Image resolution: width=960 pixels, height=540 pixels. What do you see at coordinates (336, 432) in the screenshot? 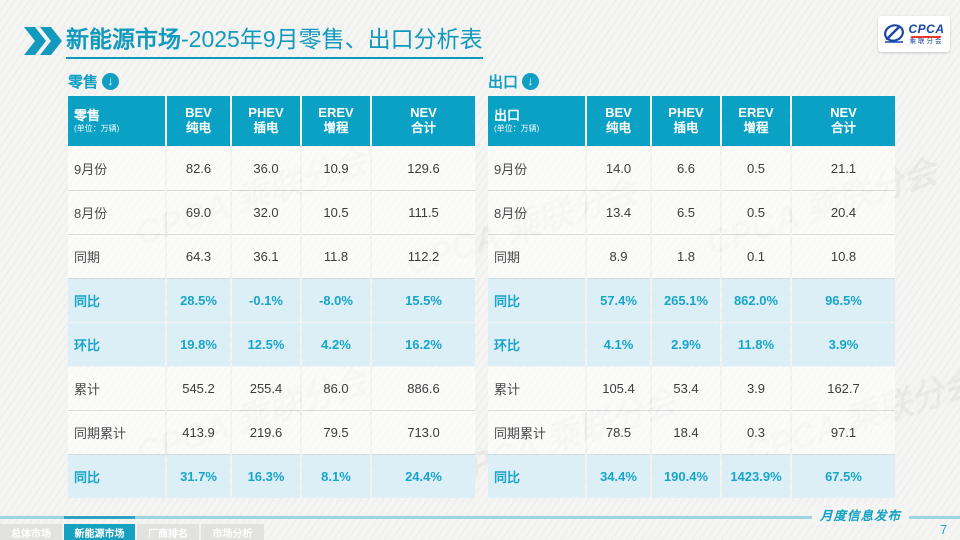
I see `cell-value: 79.5` at bounding box center [336, 432].